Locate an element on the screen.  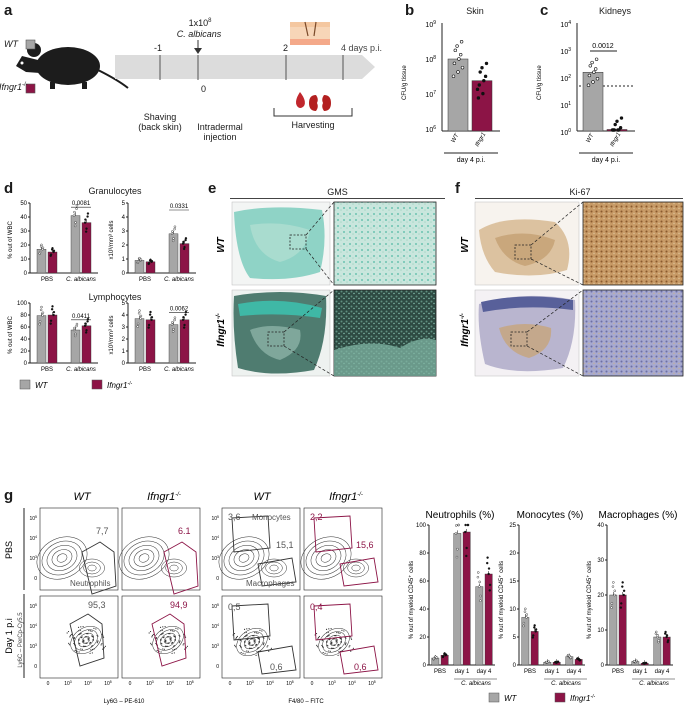
lymph-abs-ytick: 5 is located at coordinates (124, 304).